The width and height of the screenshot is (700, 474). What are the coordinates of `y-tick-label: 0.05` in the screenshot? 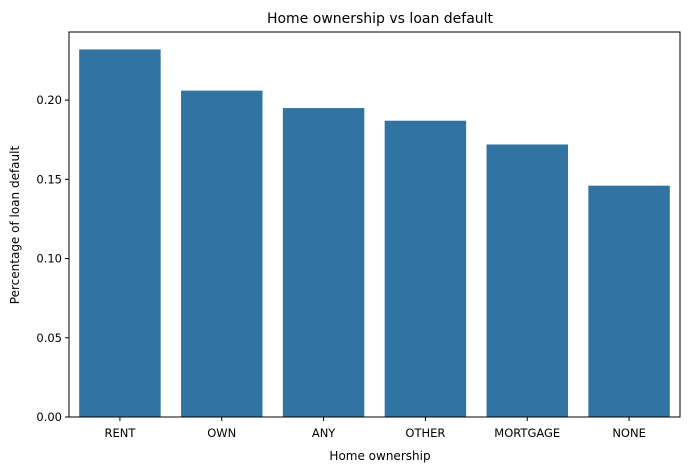 It's located at (49, 338).